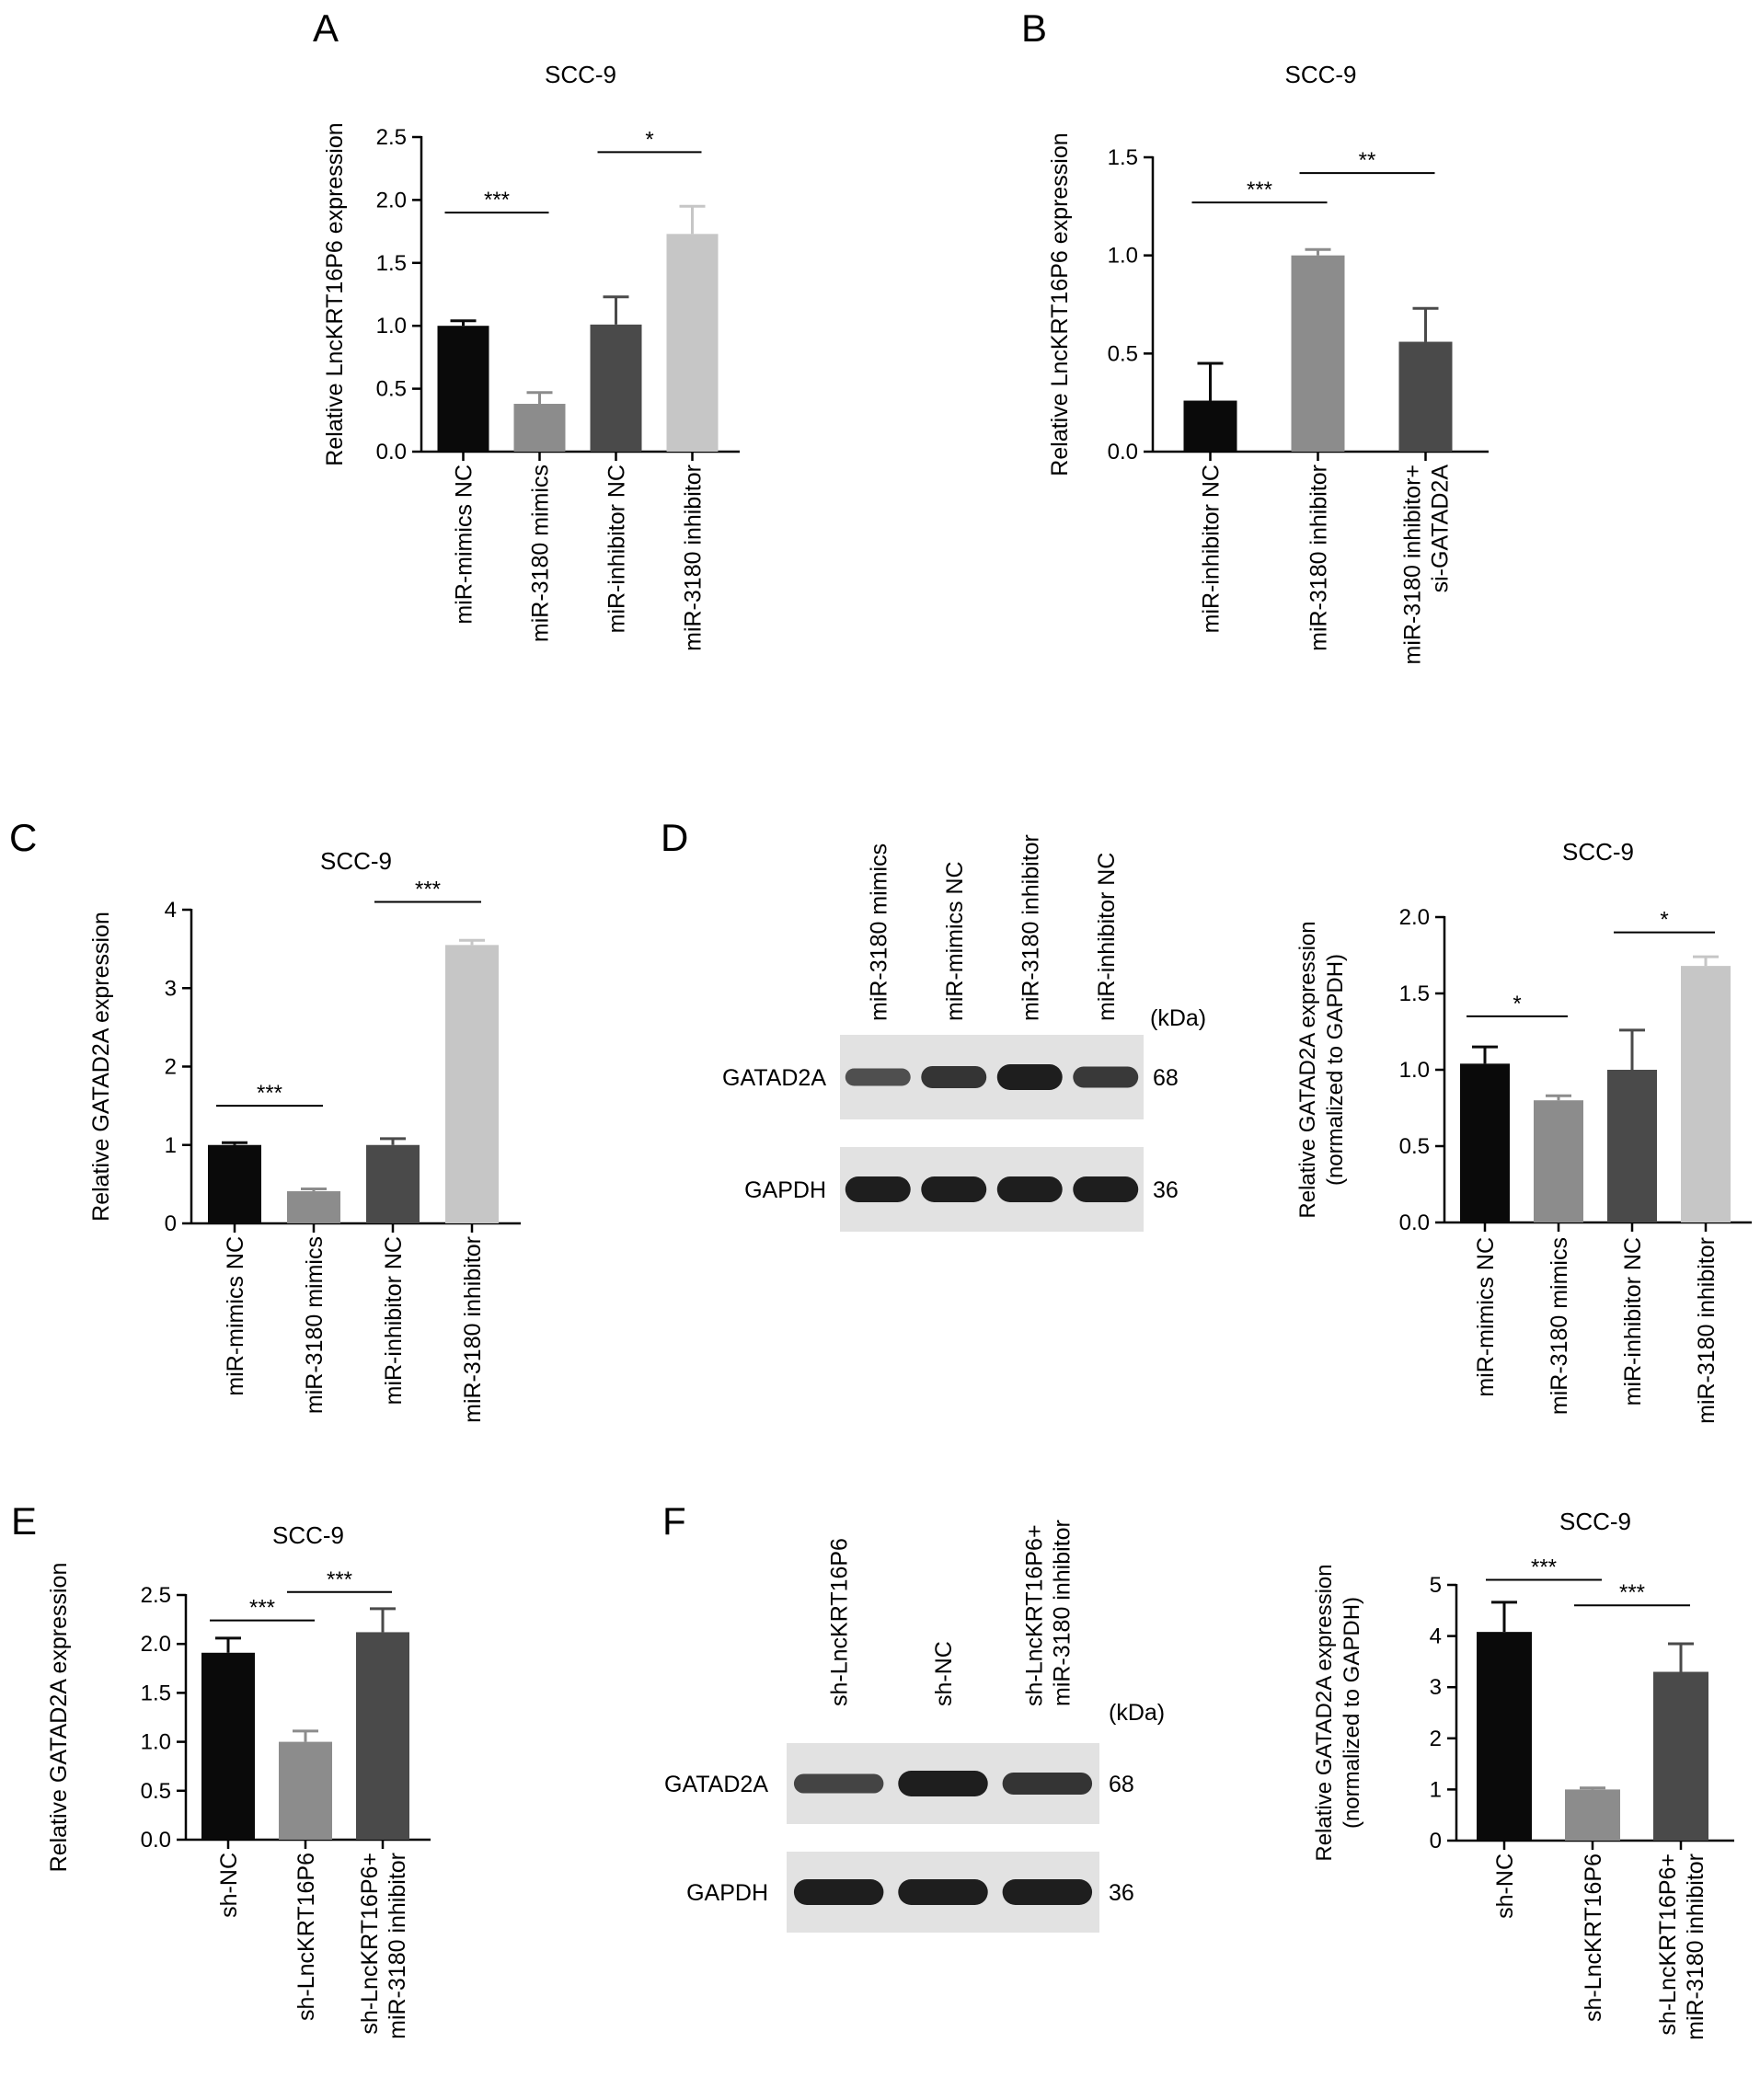  Describe the element at coordinates (1178, 1018) in the screenshot. I see `kda-header: (kDa)` at that location.